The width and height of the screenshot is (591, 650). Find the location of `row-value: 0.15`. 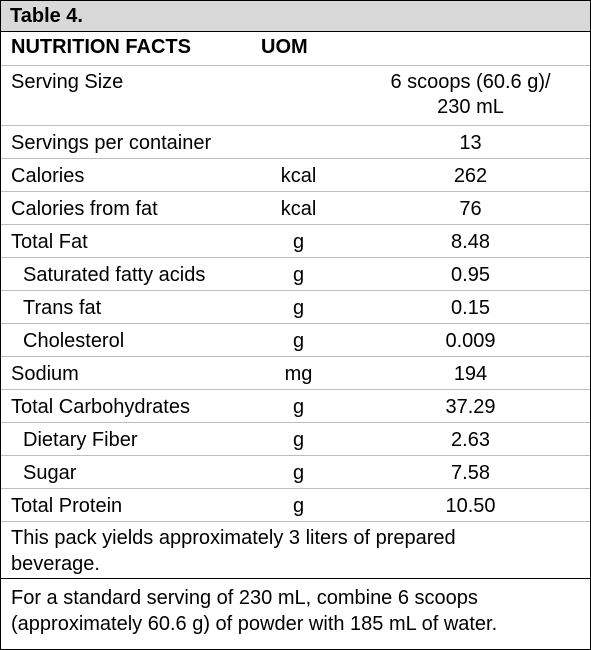

row-value: 0.15 is located at coordinates (470, 307).